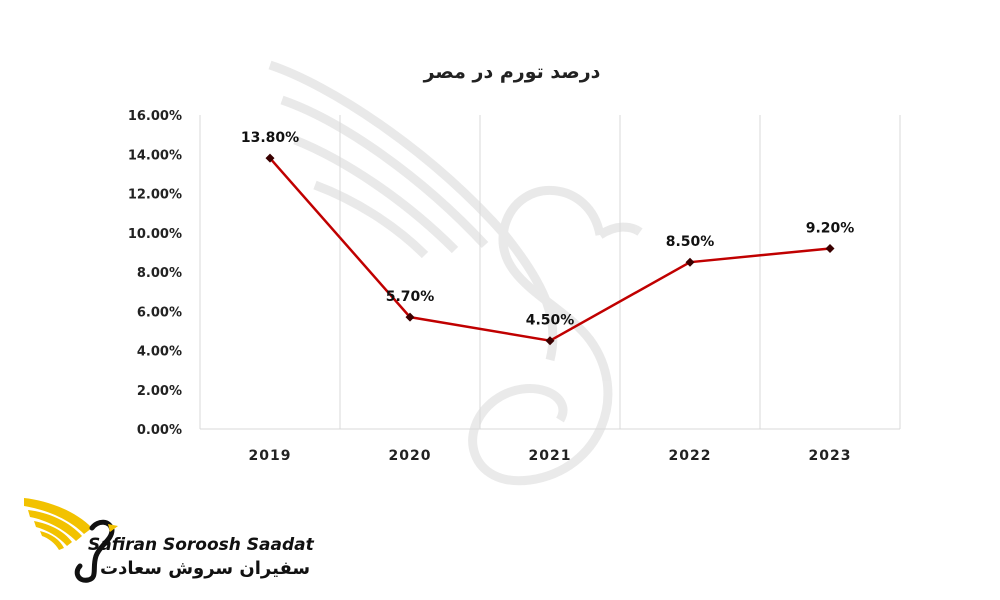  What do you see at coordinates (159, 273) in the screenshot?
I see `y-tick-label: 8.00%` at bounding box center [159, 273].